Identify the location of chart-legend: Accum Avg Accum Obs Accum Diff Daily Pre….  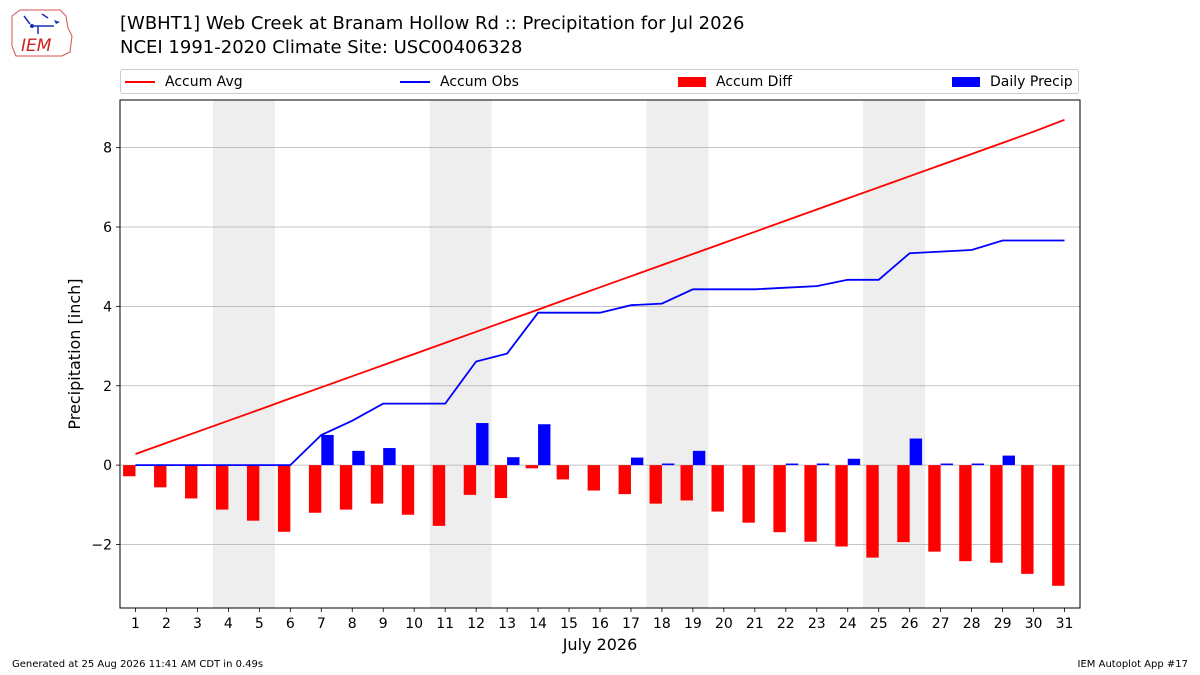
(599, 81).